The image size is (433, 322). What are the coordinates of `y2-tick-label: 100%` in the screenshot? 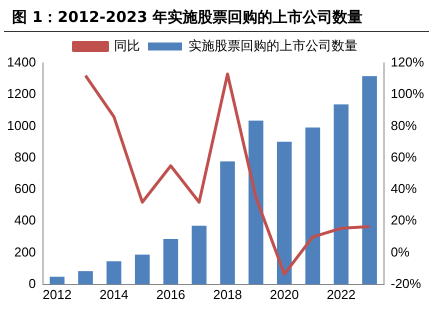 It's located at (407, 94).